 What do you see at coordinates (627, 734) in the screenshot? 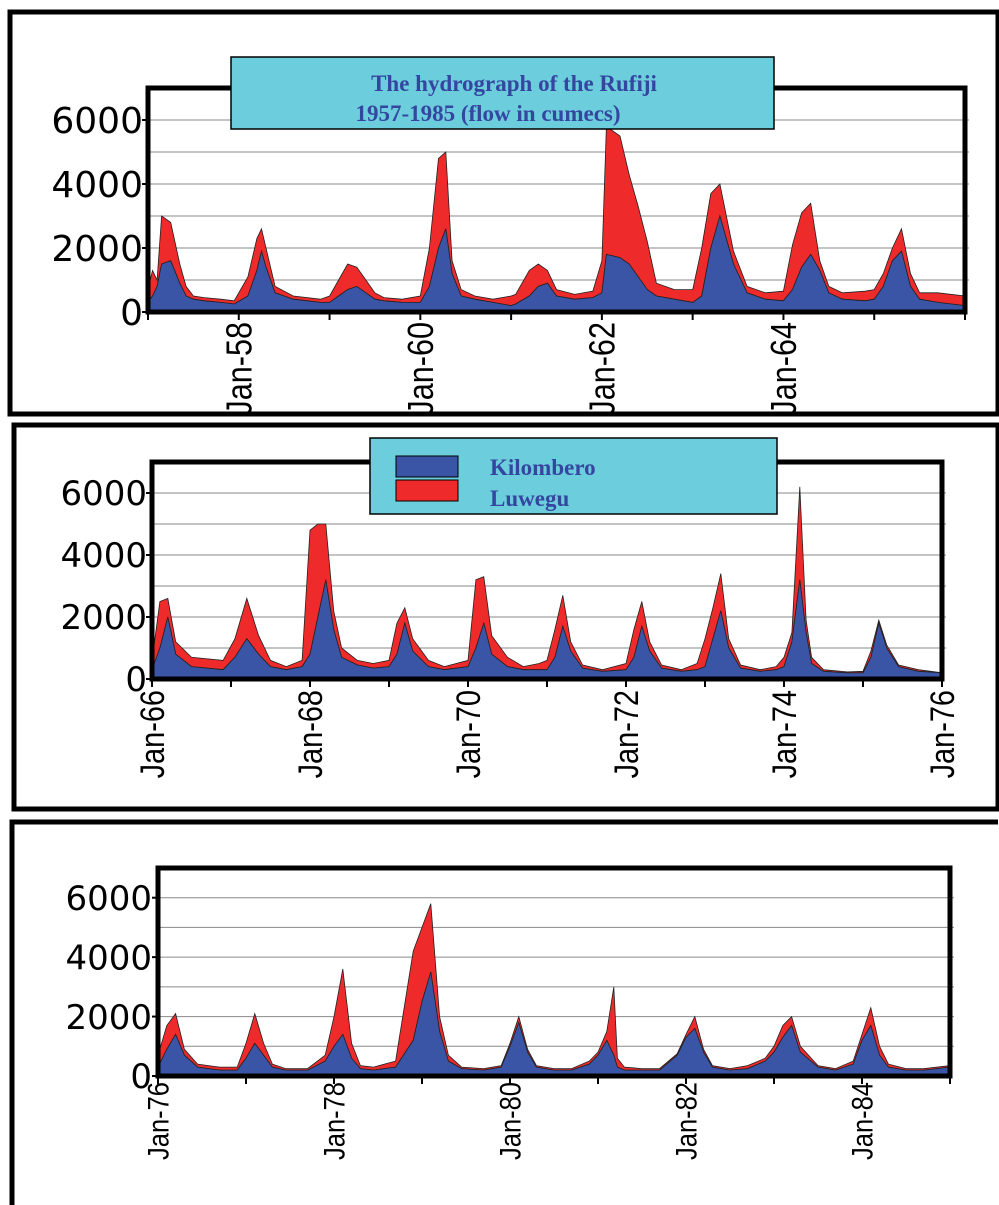
I see `x-tick-label: Jan-72` at bounding box center [627, 734].